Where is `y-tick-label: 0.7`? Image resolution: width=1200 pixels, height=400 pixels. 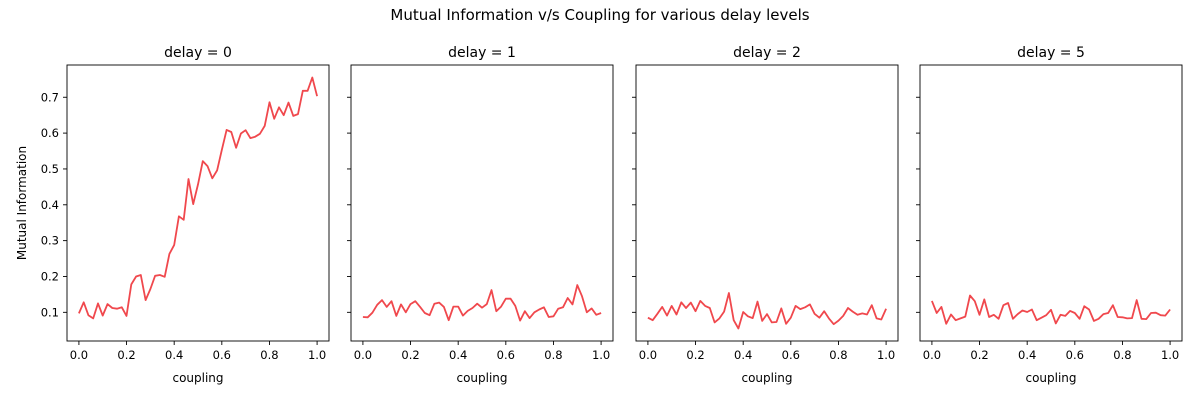
y-tick-label: 0.7 is located at coordinates (50, 97).